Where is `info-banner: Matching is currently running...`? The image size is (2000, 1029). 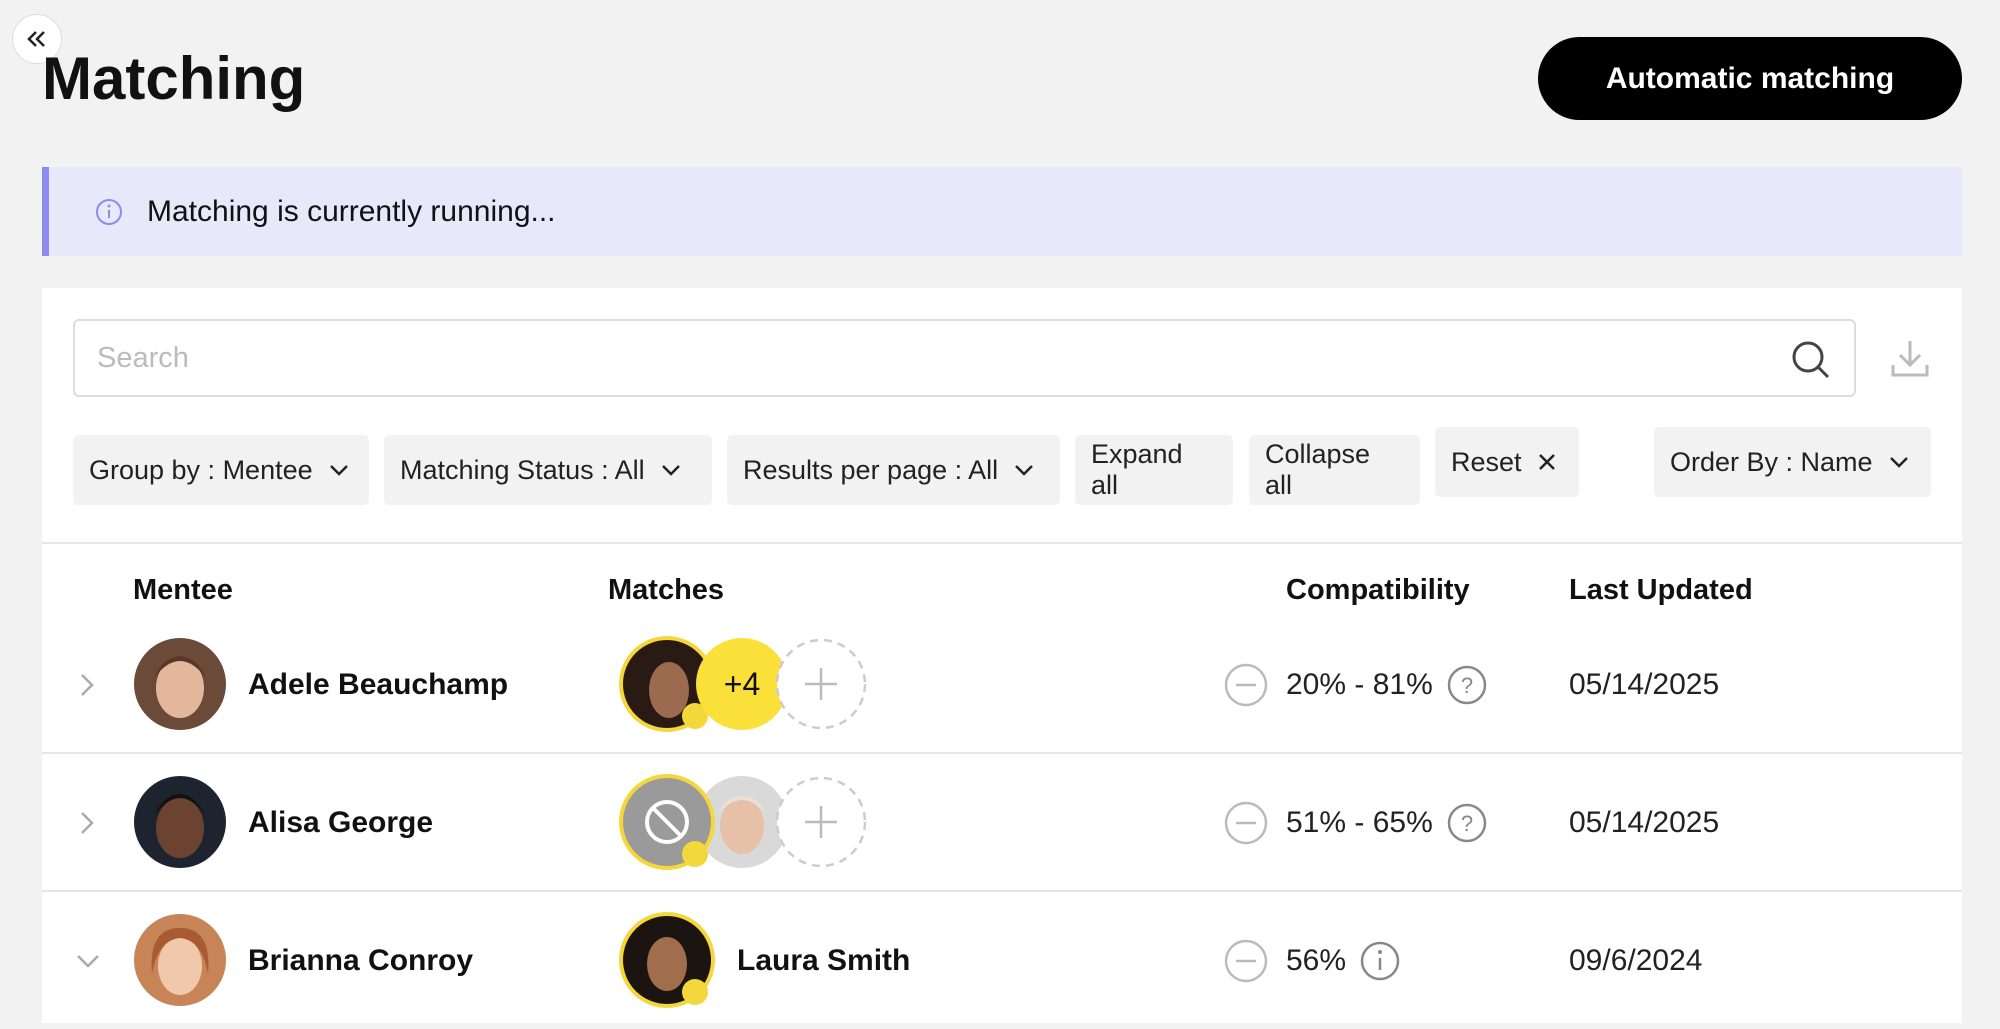
info-banner: Matching is currently running... is located at coordinates (1002, 211).